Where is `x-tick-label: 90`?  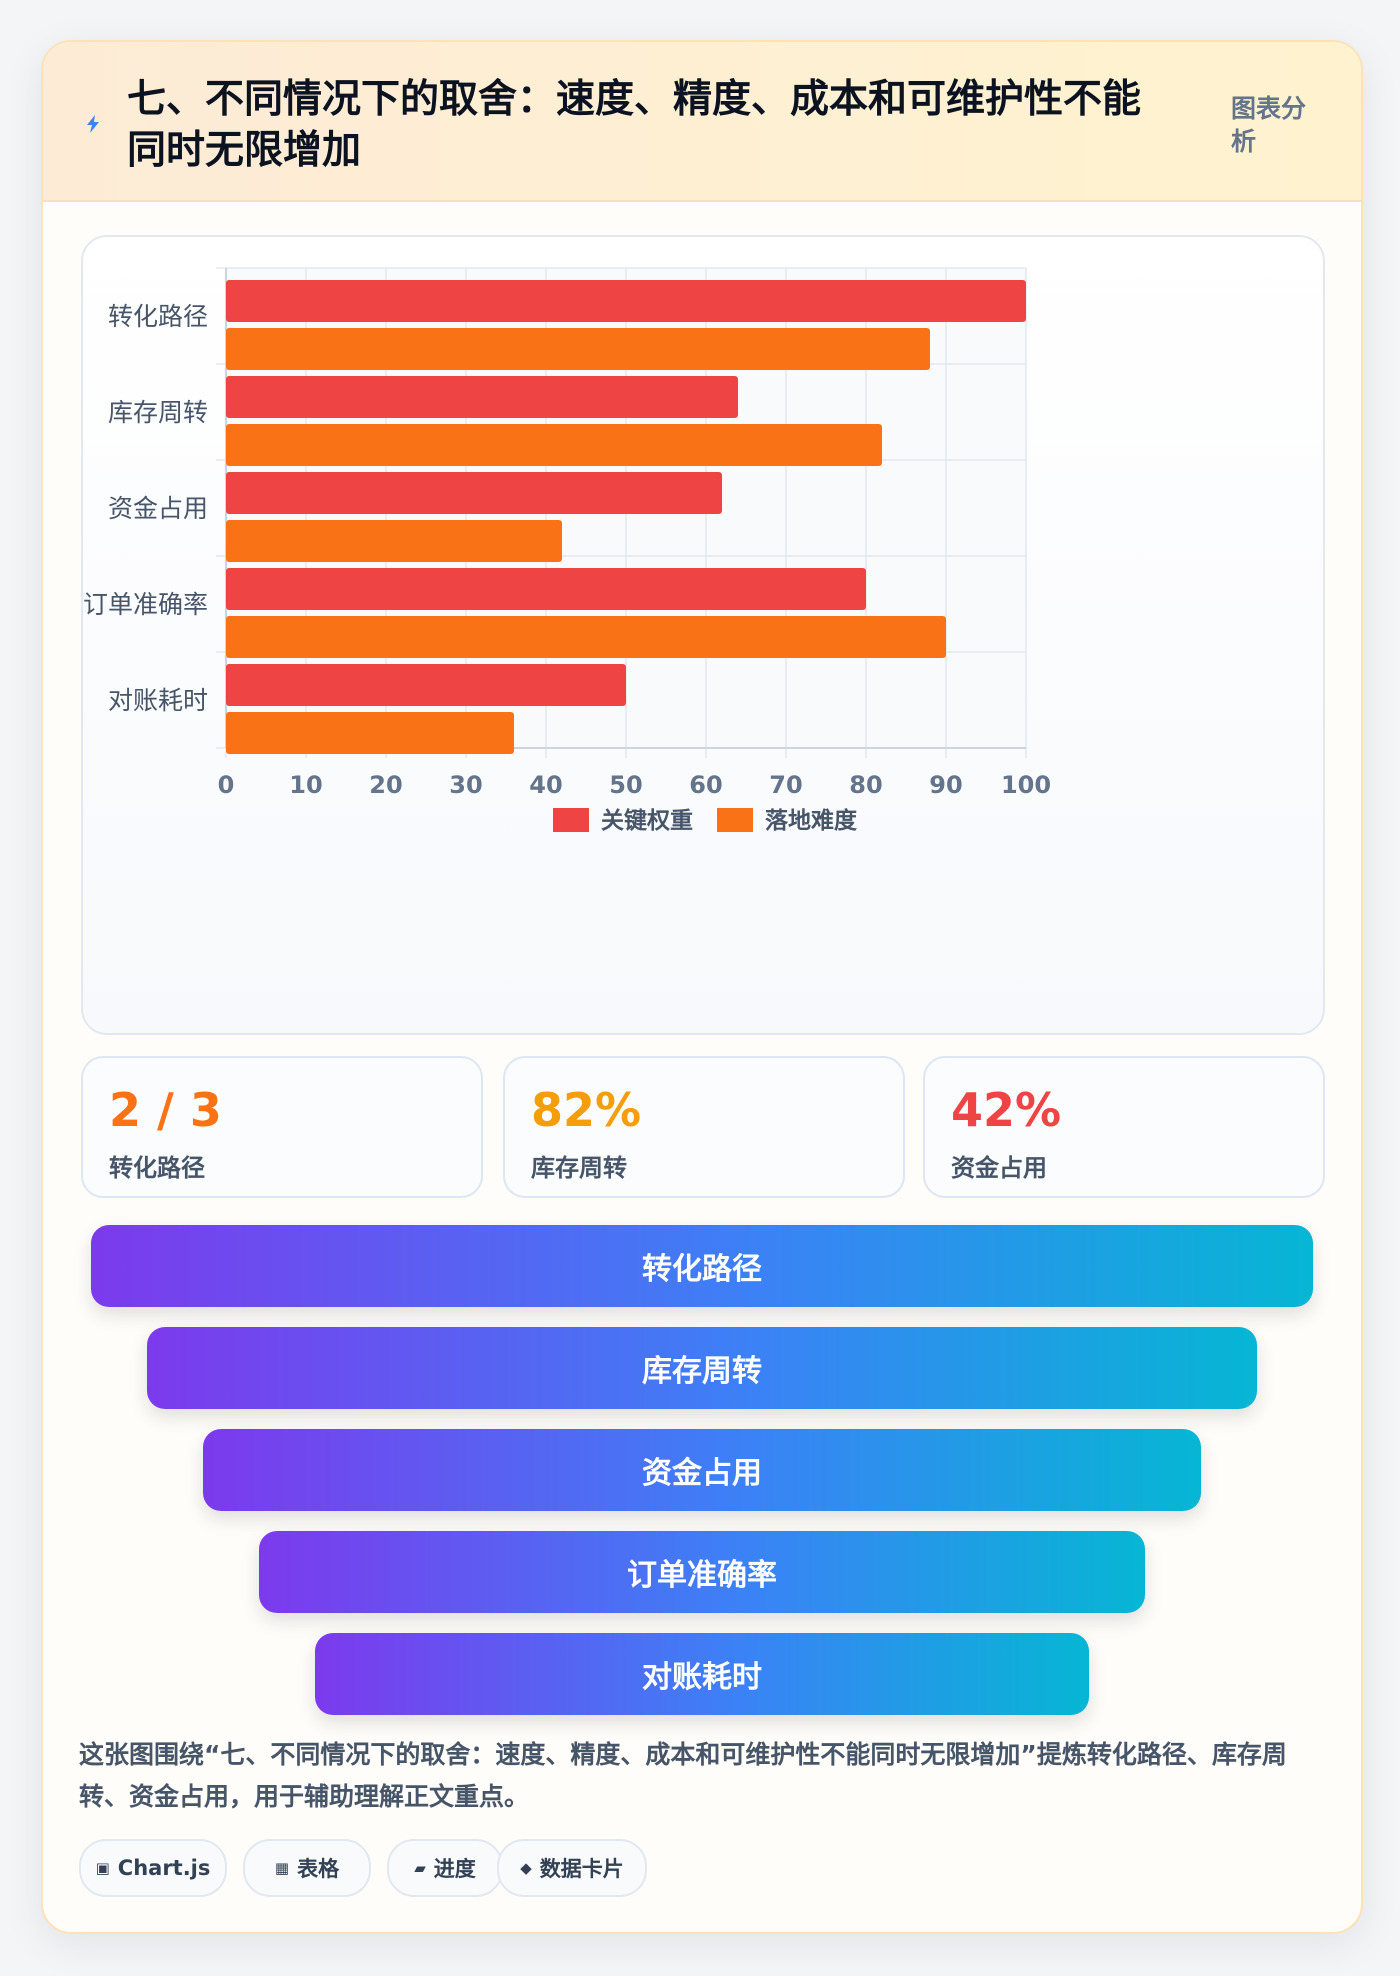 x-tick-label: 90 is located at coordinates (945, 785).